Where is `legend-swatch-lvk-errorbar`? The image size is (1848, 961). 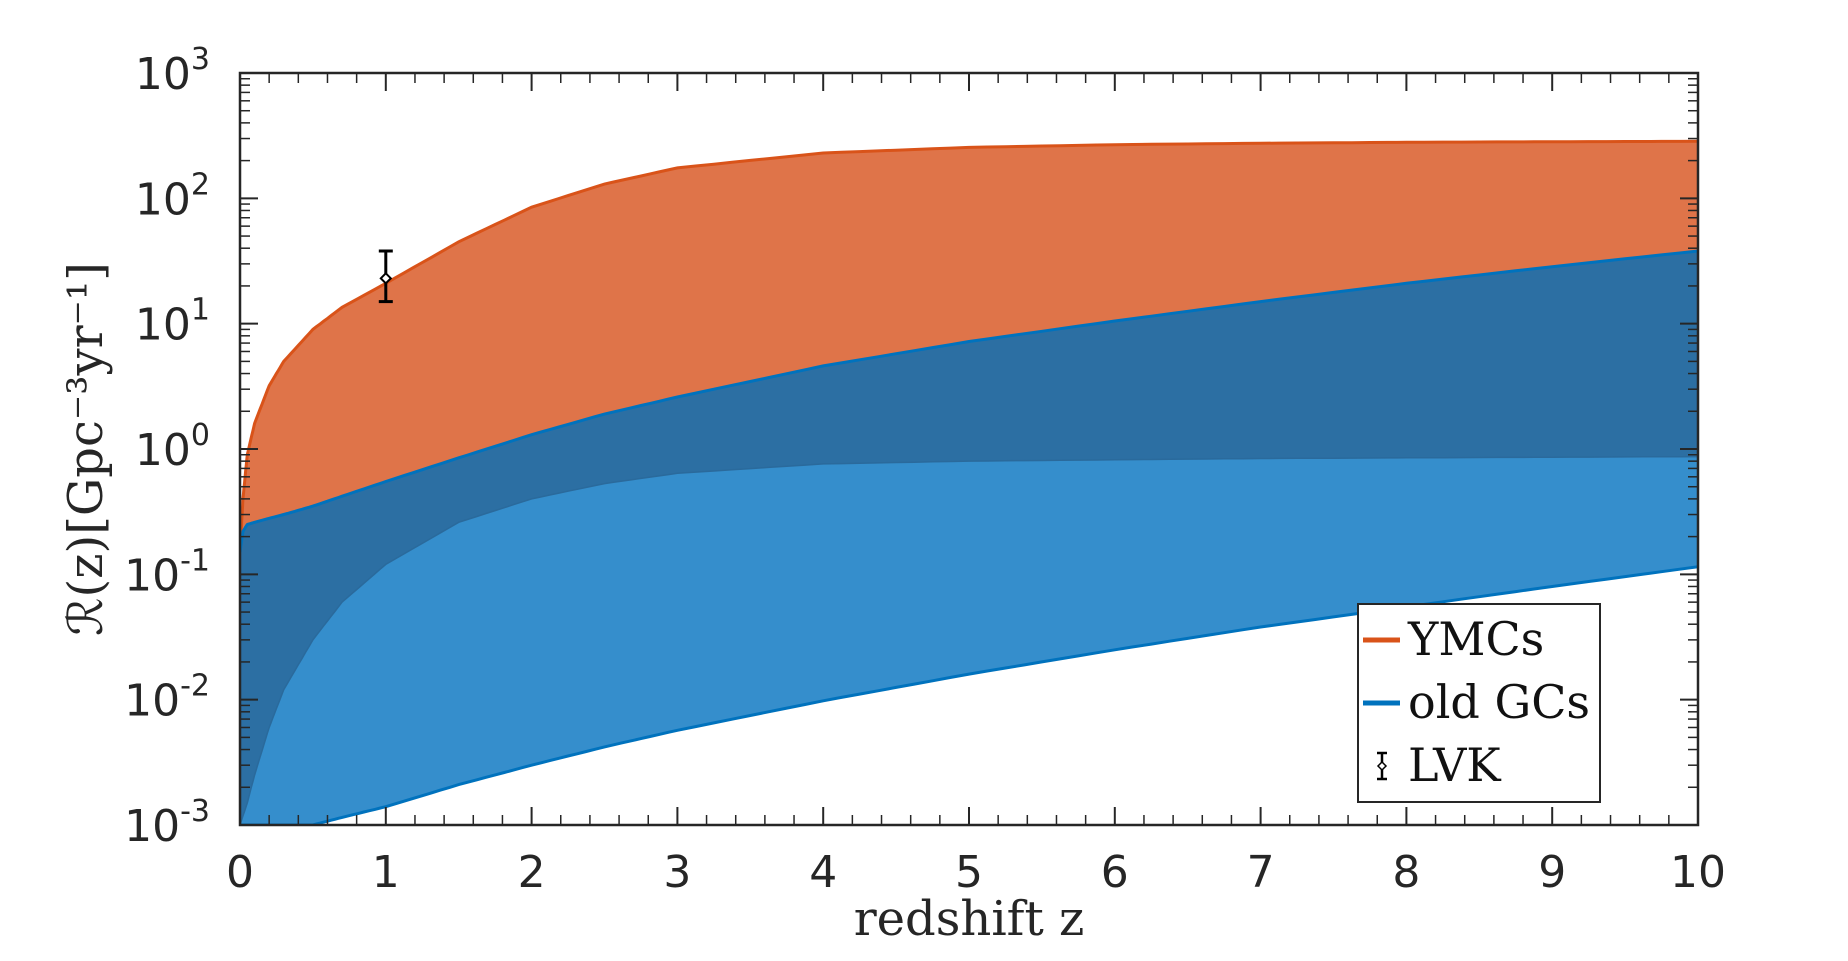
legend-swatch-lvk-errorbar is located at coordinates (1382, 766).